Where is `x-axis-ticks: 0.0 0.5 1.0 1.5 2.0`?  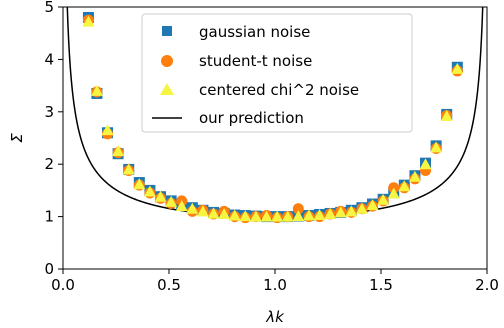 x-axis-ticks: 0.0 0.5 1.0 1.5 2.0 is located at coordinates (275, 281).